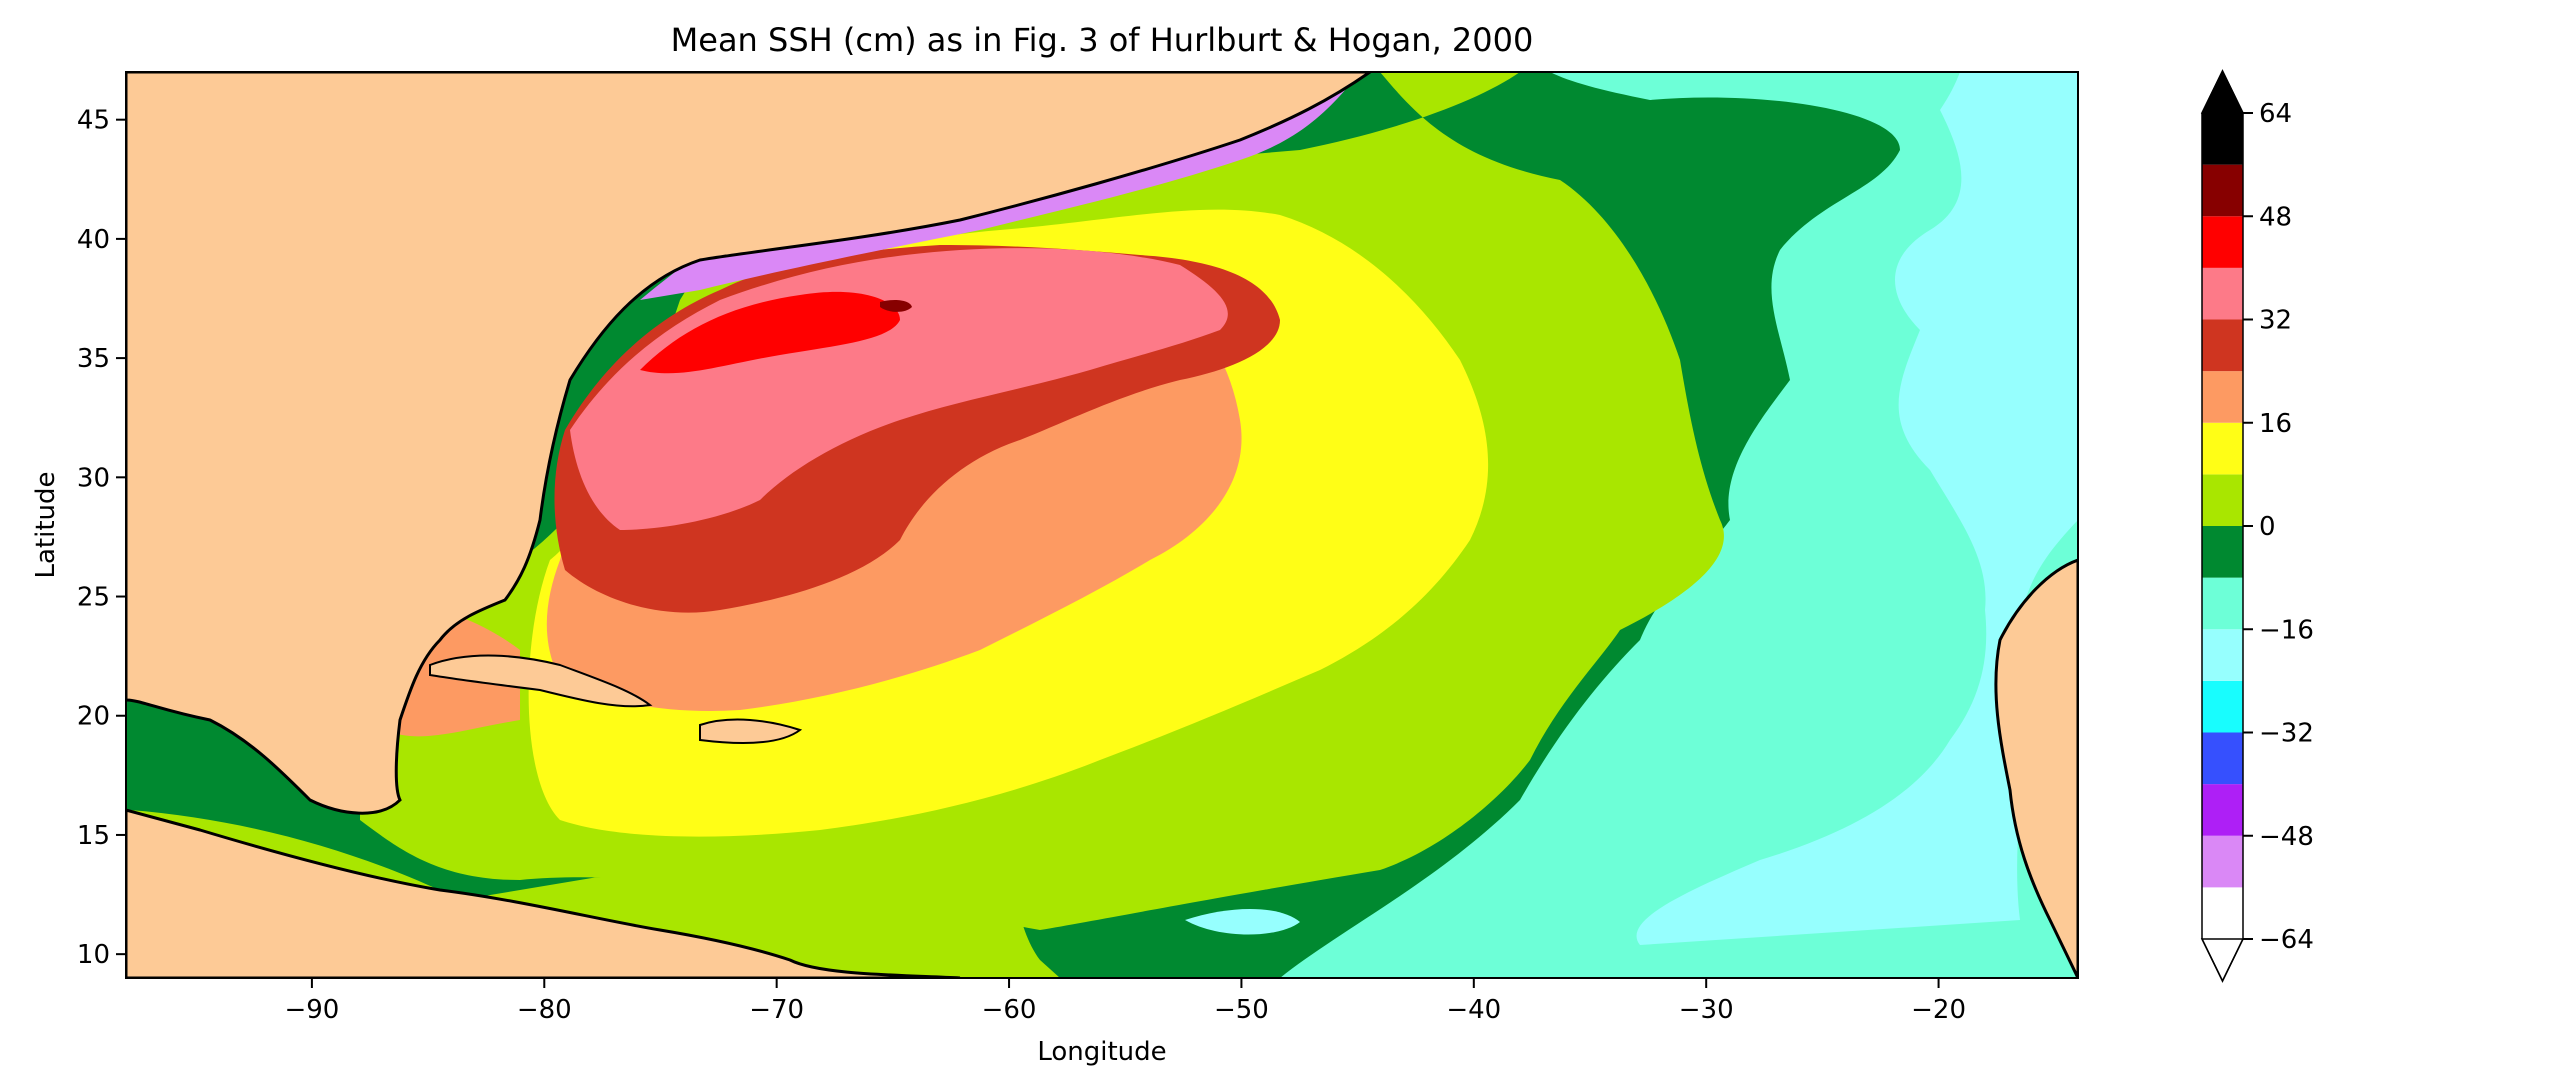 The height and width of the screenshot is (1080, 2560). I want to click on colorbar-tick-label: −48, so click(2286, 837).